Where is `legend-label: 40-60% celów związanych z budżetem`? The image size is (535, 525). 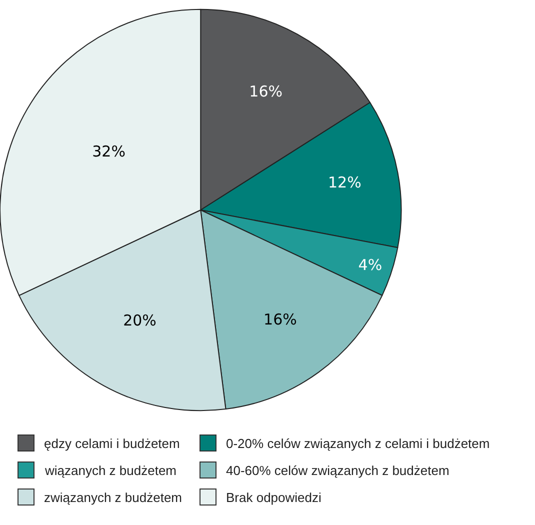
legend-label: 40-60% celów związanych z budżetem is located at coordinates (338, 470).